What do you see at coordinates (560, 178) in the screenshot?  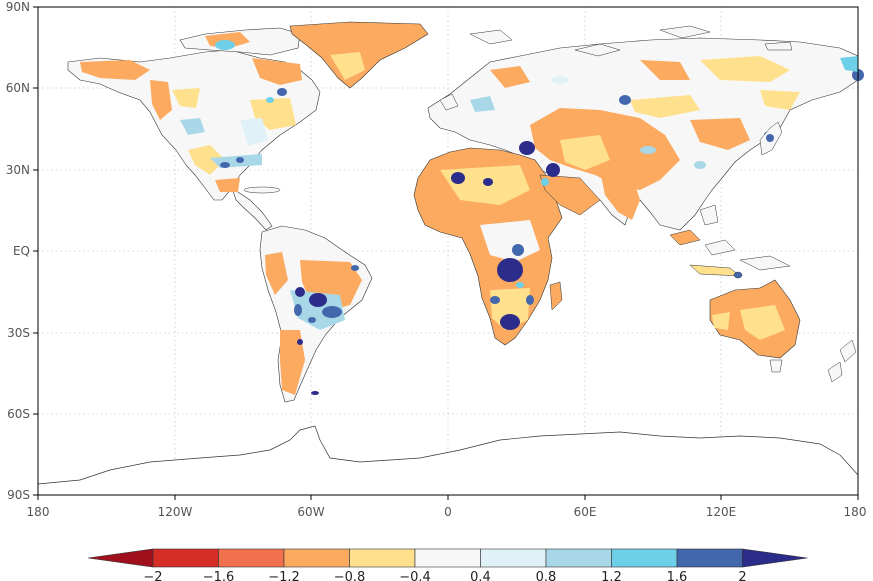 I see `middle-east-anomalies` at bounding box center [560, 178].